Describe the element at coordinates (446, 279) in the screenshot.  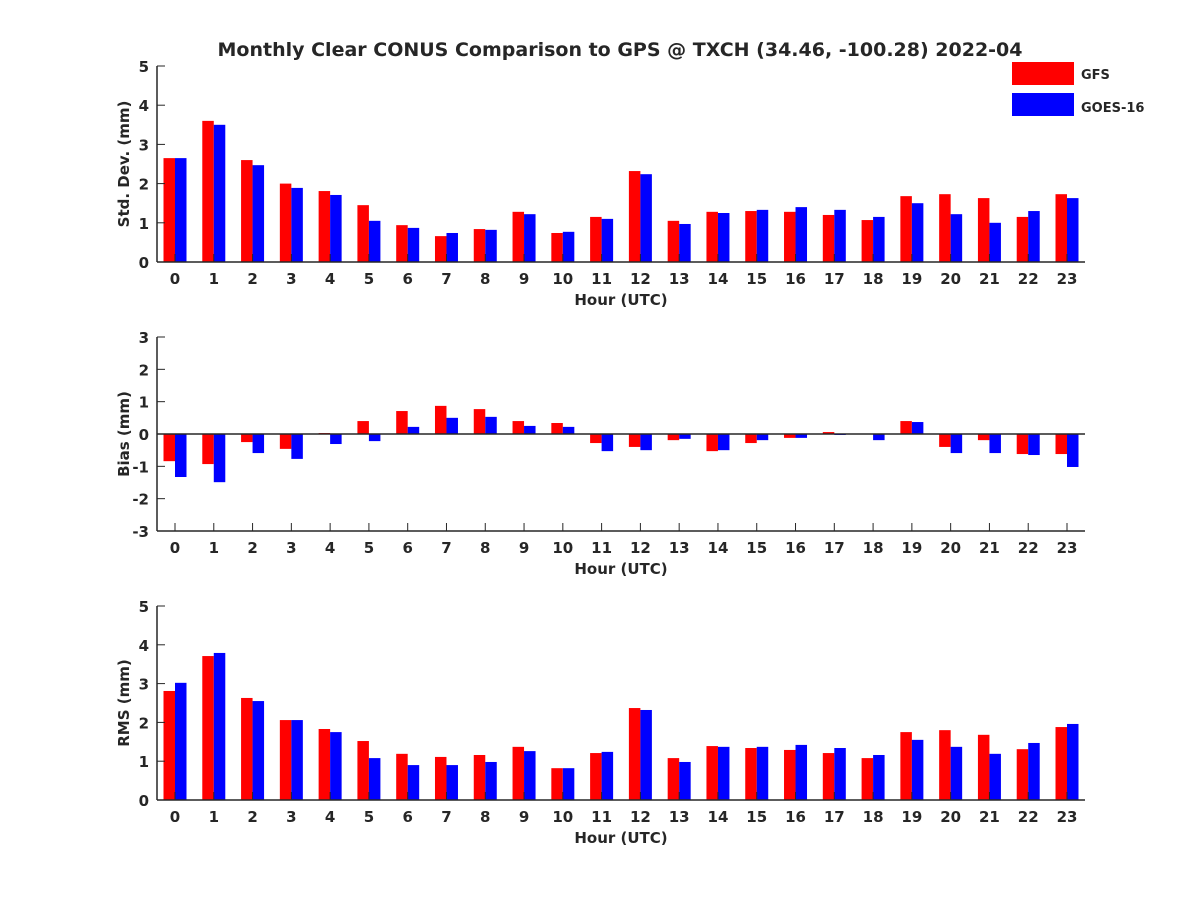
I see `x-tick-label: 7` at that location.